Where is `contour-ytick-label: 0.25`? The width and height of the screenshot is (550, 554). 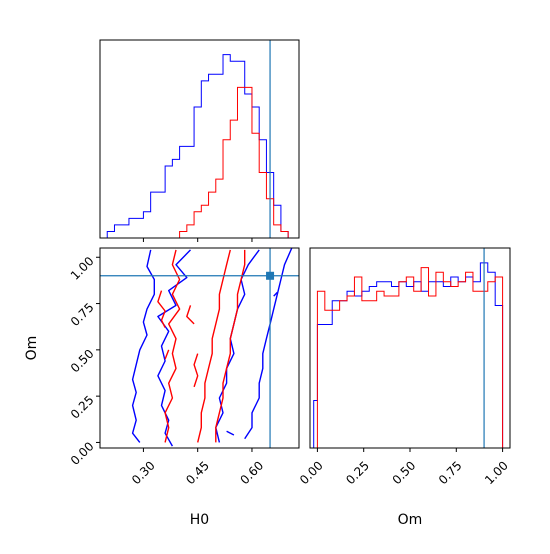 contour-ytick-label: 0.25 is located at coordinates (82, 407).